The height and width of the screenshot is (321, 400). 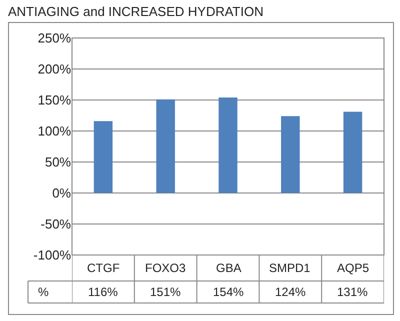 What do you see at coordinates (103, 268) in the screenshot?
I see `x-tick-label: CTGF` at bounding box center [103, 268].